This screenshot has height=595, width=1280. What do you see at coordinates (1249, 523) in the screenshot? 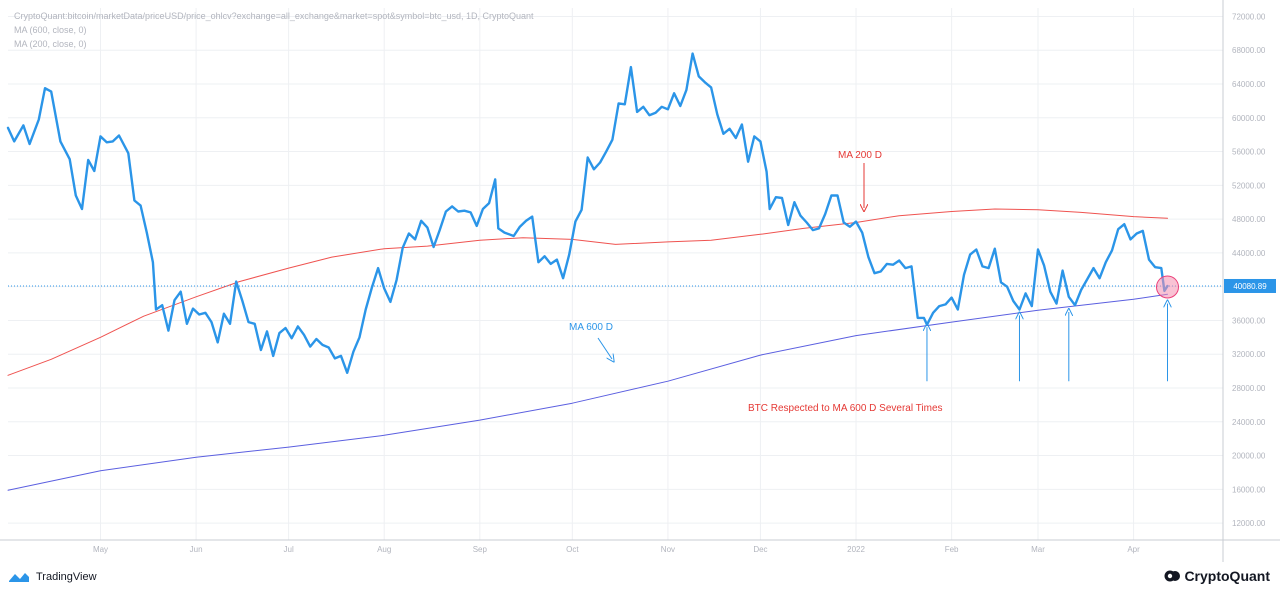
I see `y-tick-label: 12000.00` at bounding box center [1249, 523].